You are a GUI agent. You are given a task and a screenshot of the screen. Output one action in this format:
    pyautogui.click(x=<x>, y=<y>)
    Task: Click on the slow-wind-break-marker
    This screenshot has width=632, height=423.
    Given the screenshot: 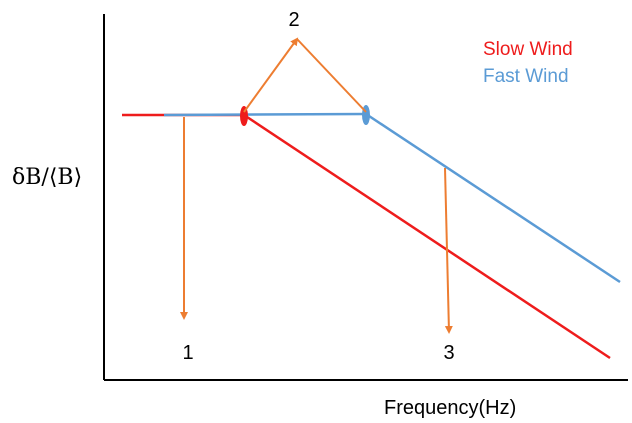 What is the action you would take?
    pyautogui.click(x=244, y=116)
    